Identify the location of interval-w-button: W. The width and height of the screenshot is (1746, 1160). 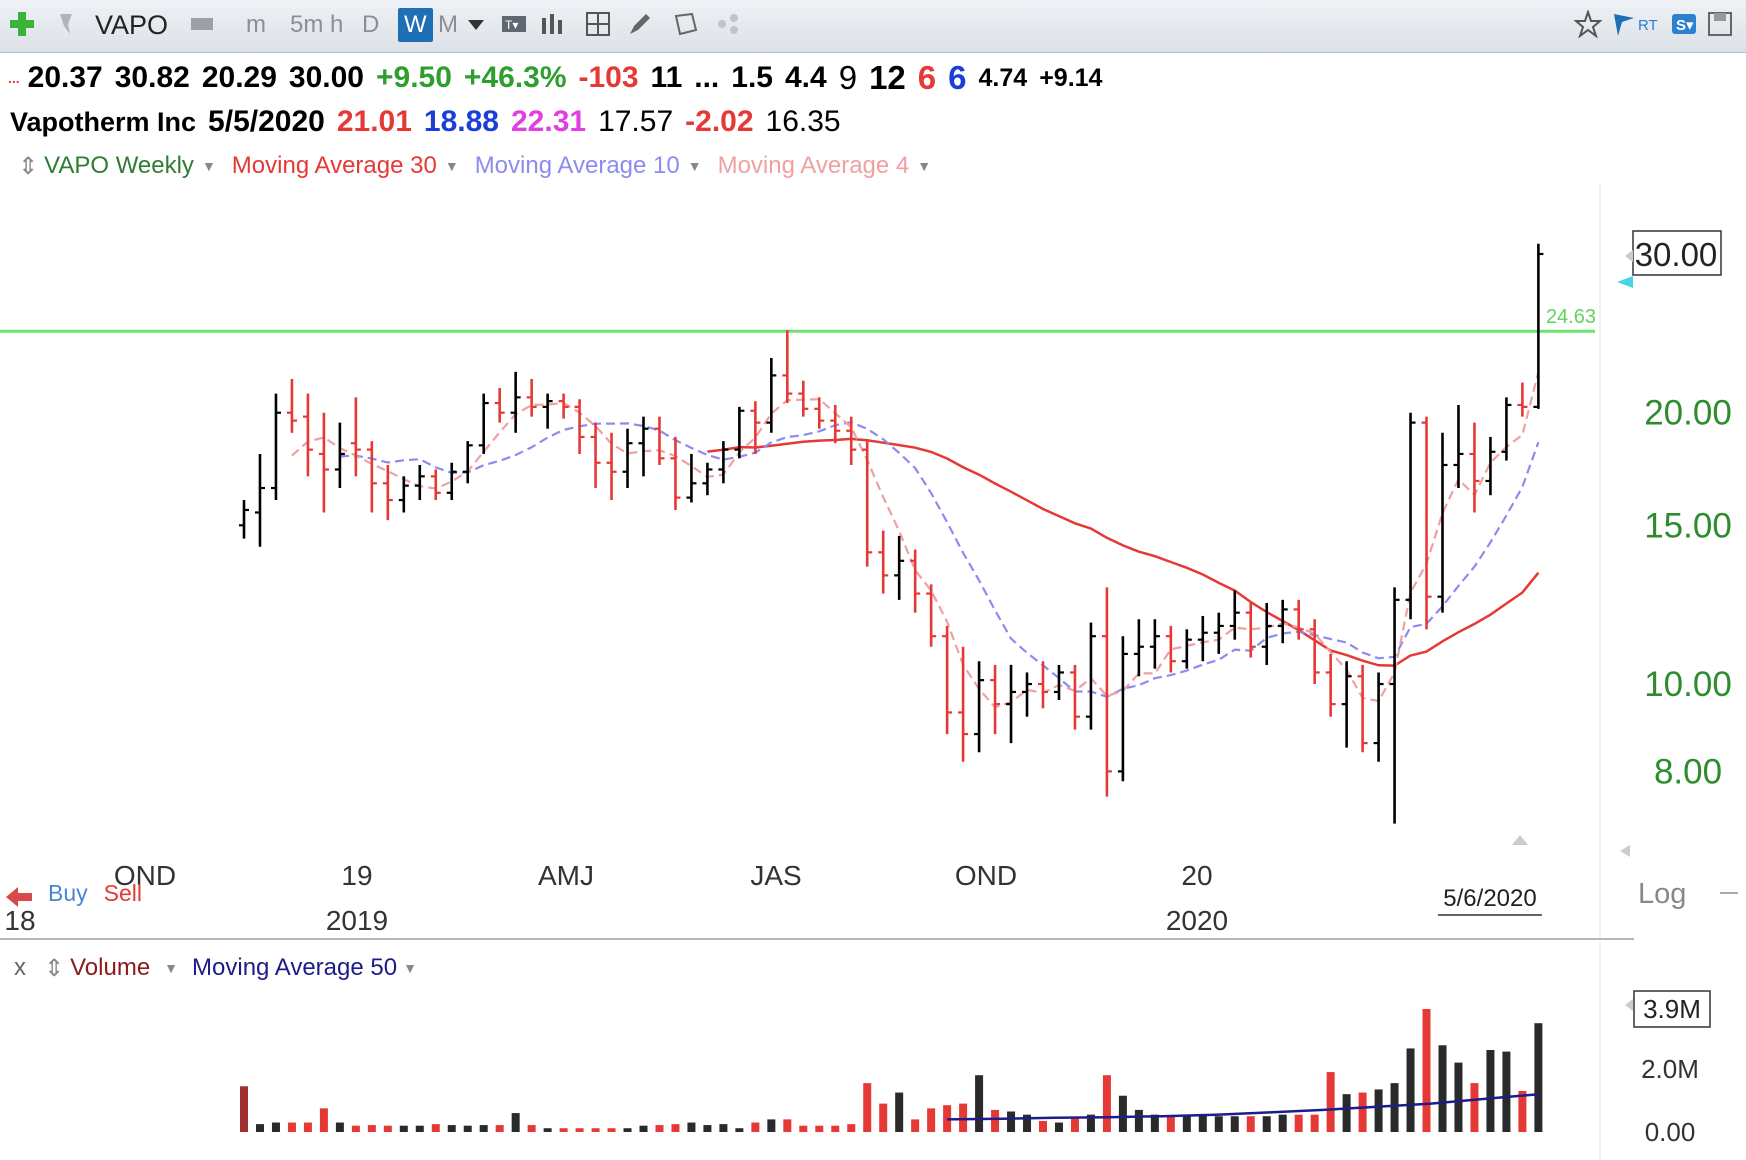
(415, 25).